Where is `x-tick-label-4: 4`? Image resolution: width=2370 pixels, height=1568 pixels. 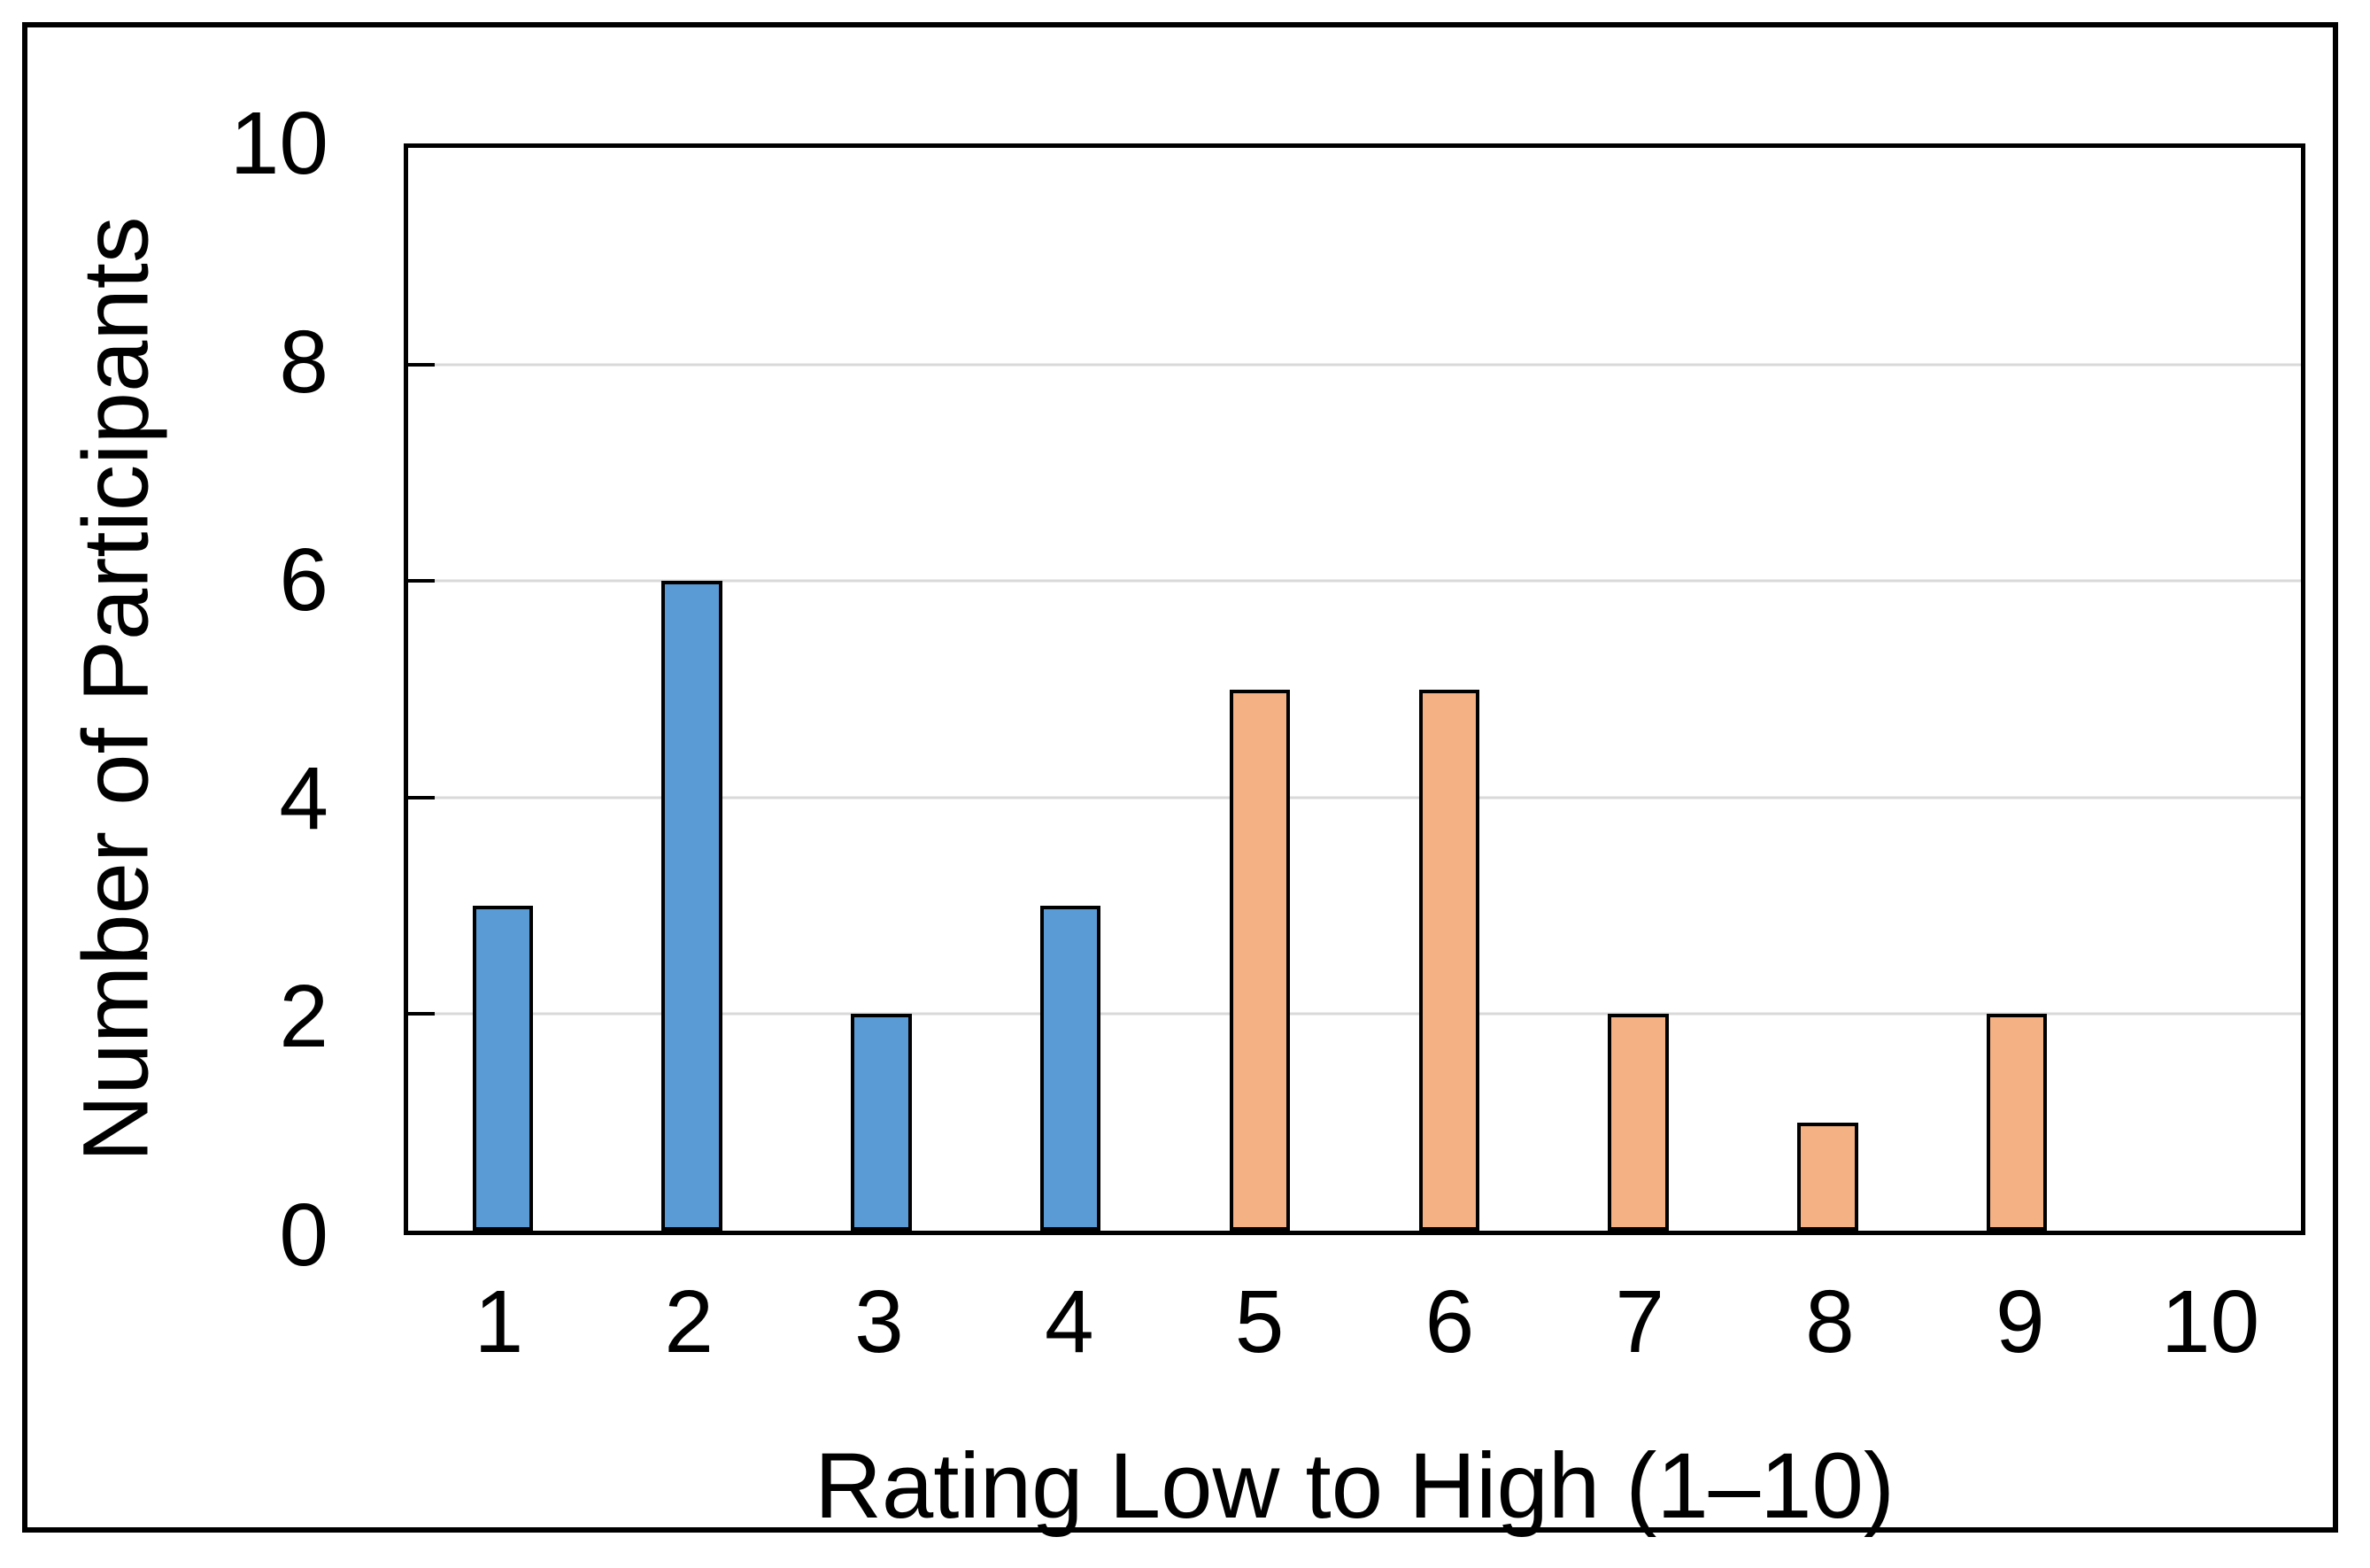 x-tick-label-4: 4 is located at coordinates (1069, 1321).